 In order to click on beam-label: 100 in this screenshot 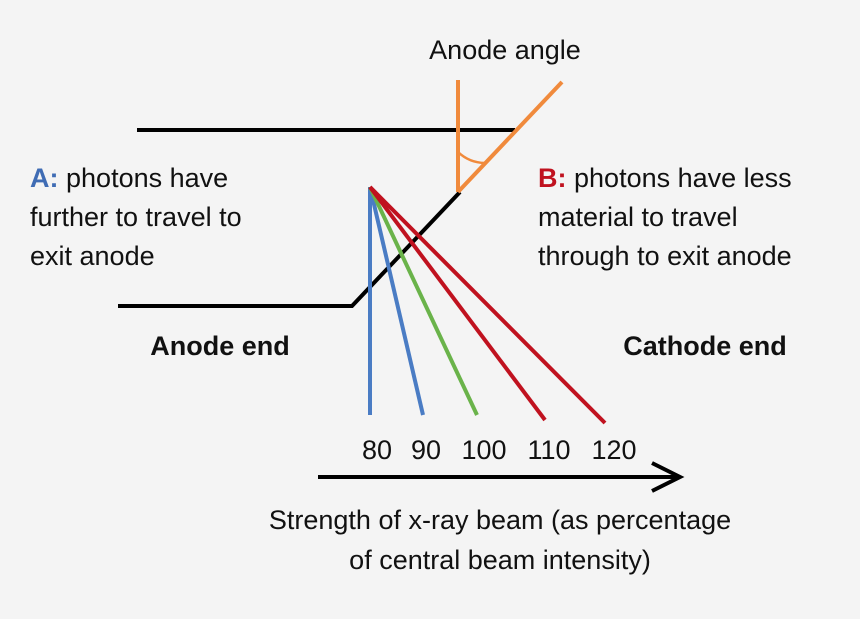, I will do `click(483, 450)`.